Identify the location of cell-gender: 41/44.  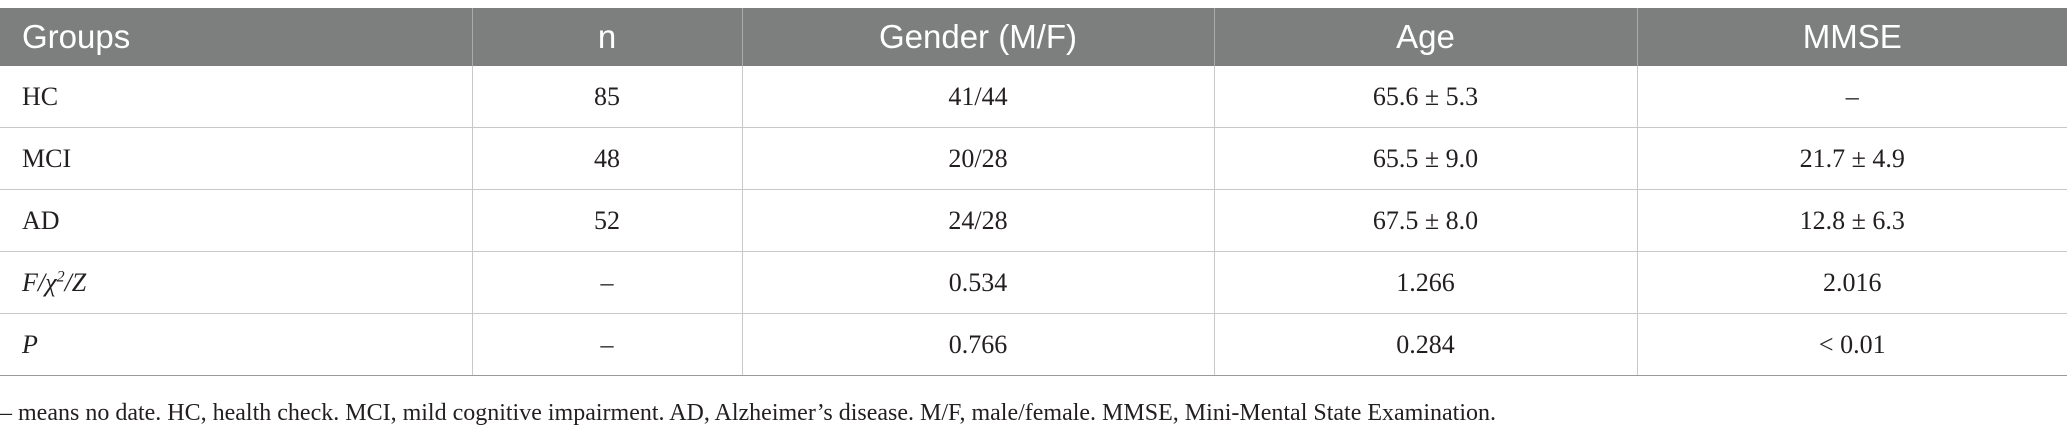
(978, 97).